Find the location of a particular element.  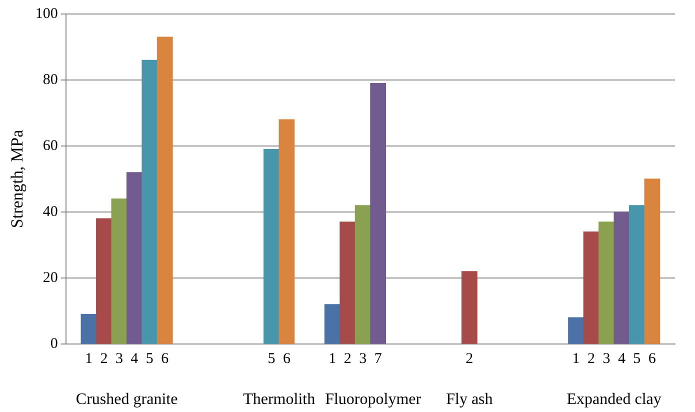

y-tick-label: 0 is located at coordinates (54, 344).